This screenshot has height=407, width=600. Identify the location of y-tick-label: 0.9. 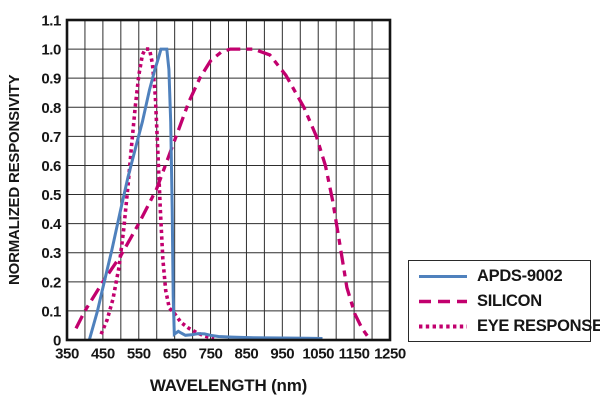
(51, 79).